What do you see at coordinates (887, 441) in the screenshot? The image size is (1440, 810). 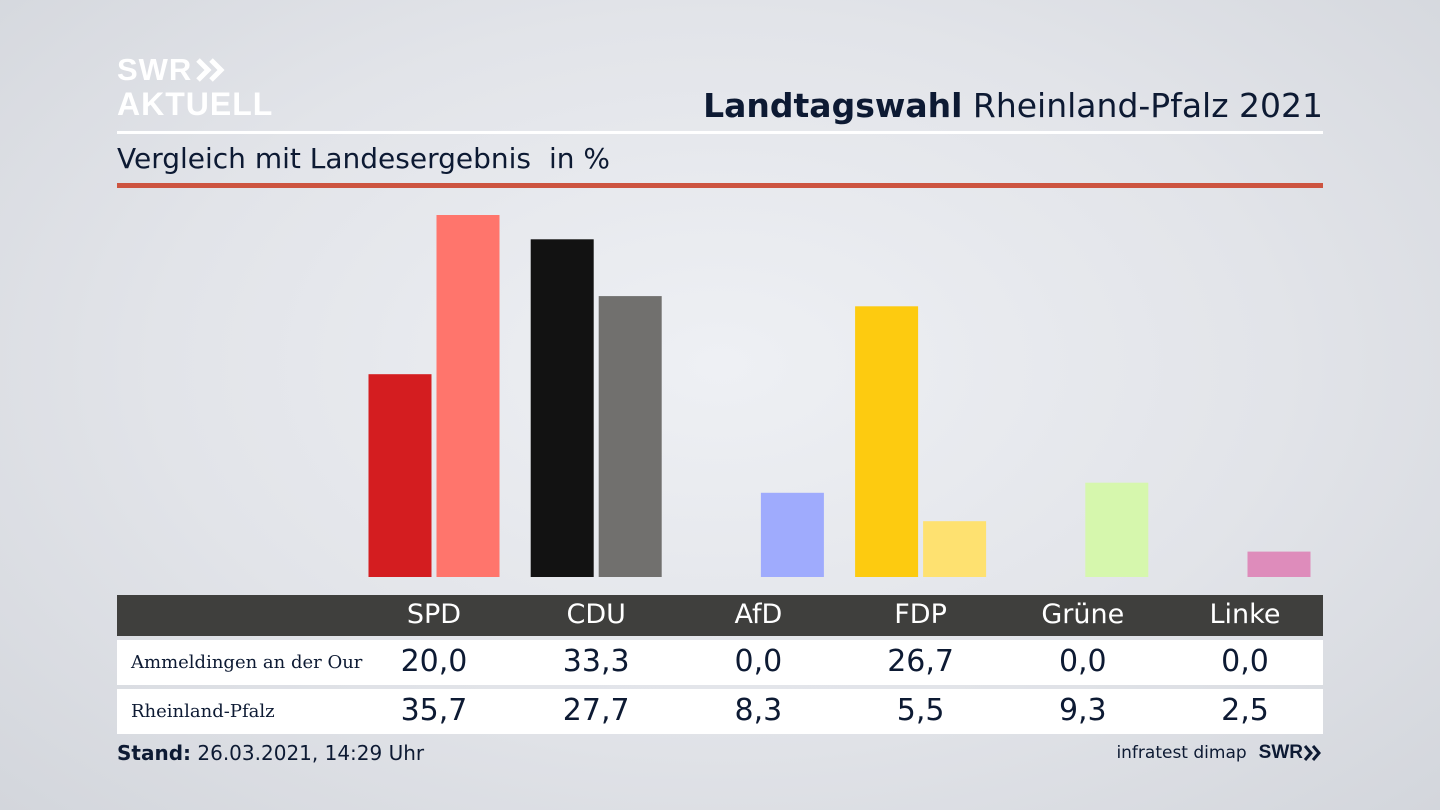 I see `bar-fdp-local` at bounding box center [887, 441].